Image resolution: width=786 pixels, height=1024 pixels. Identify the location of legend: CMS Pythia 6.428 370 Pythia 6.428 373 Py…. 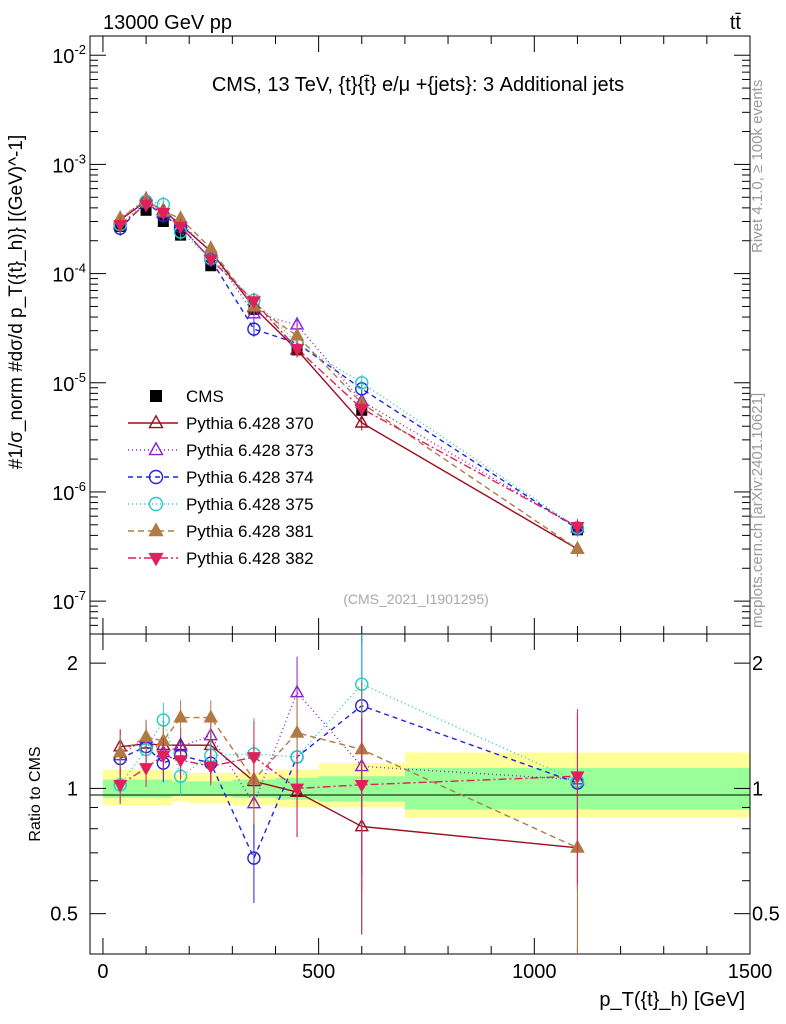
(221, 477).